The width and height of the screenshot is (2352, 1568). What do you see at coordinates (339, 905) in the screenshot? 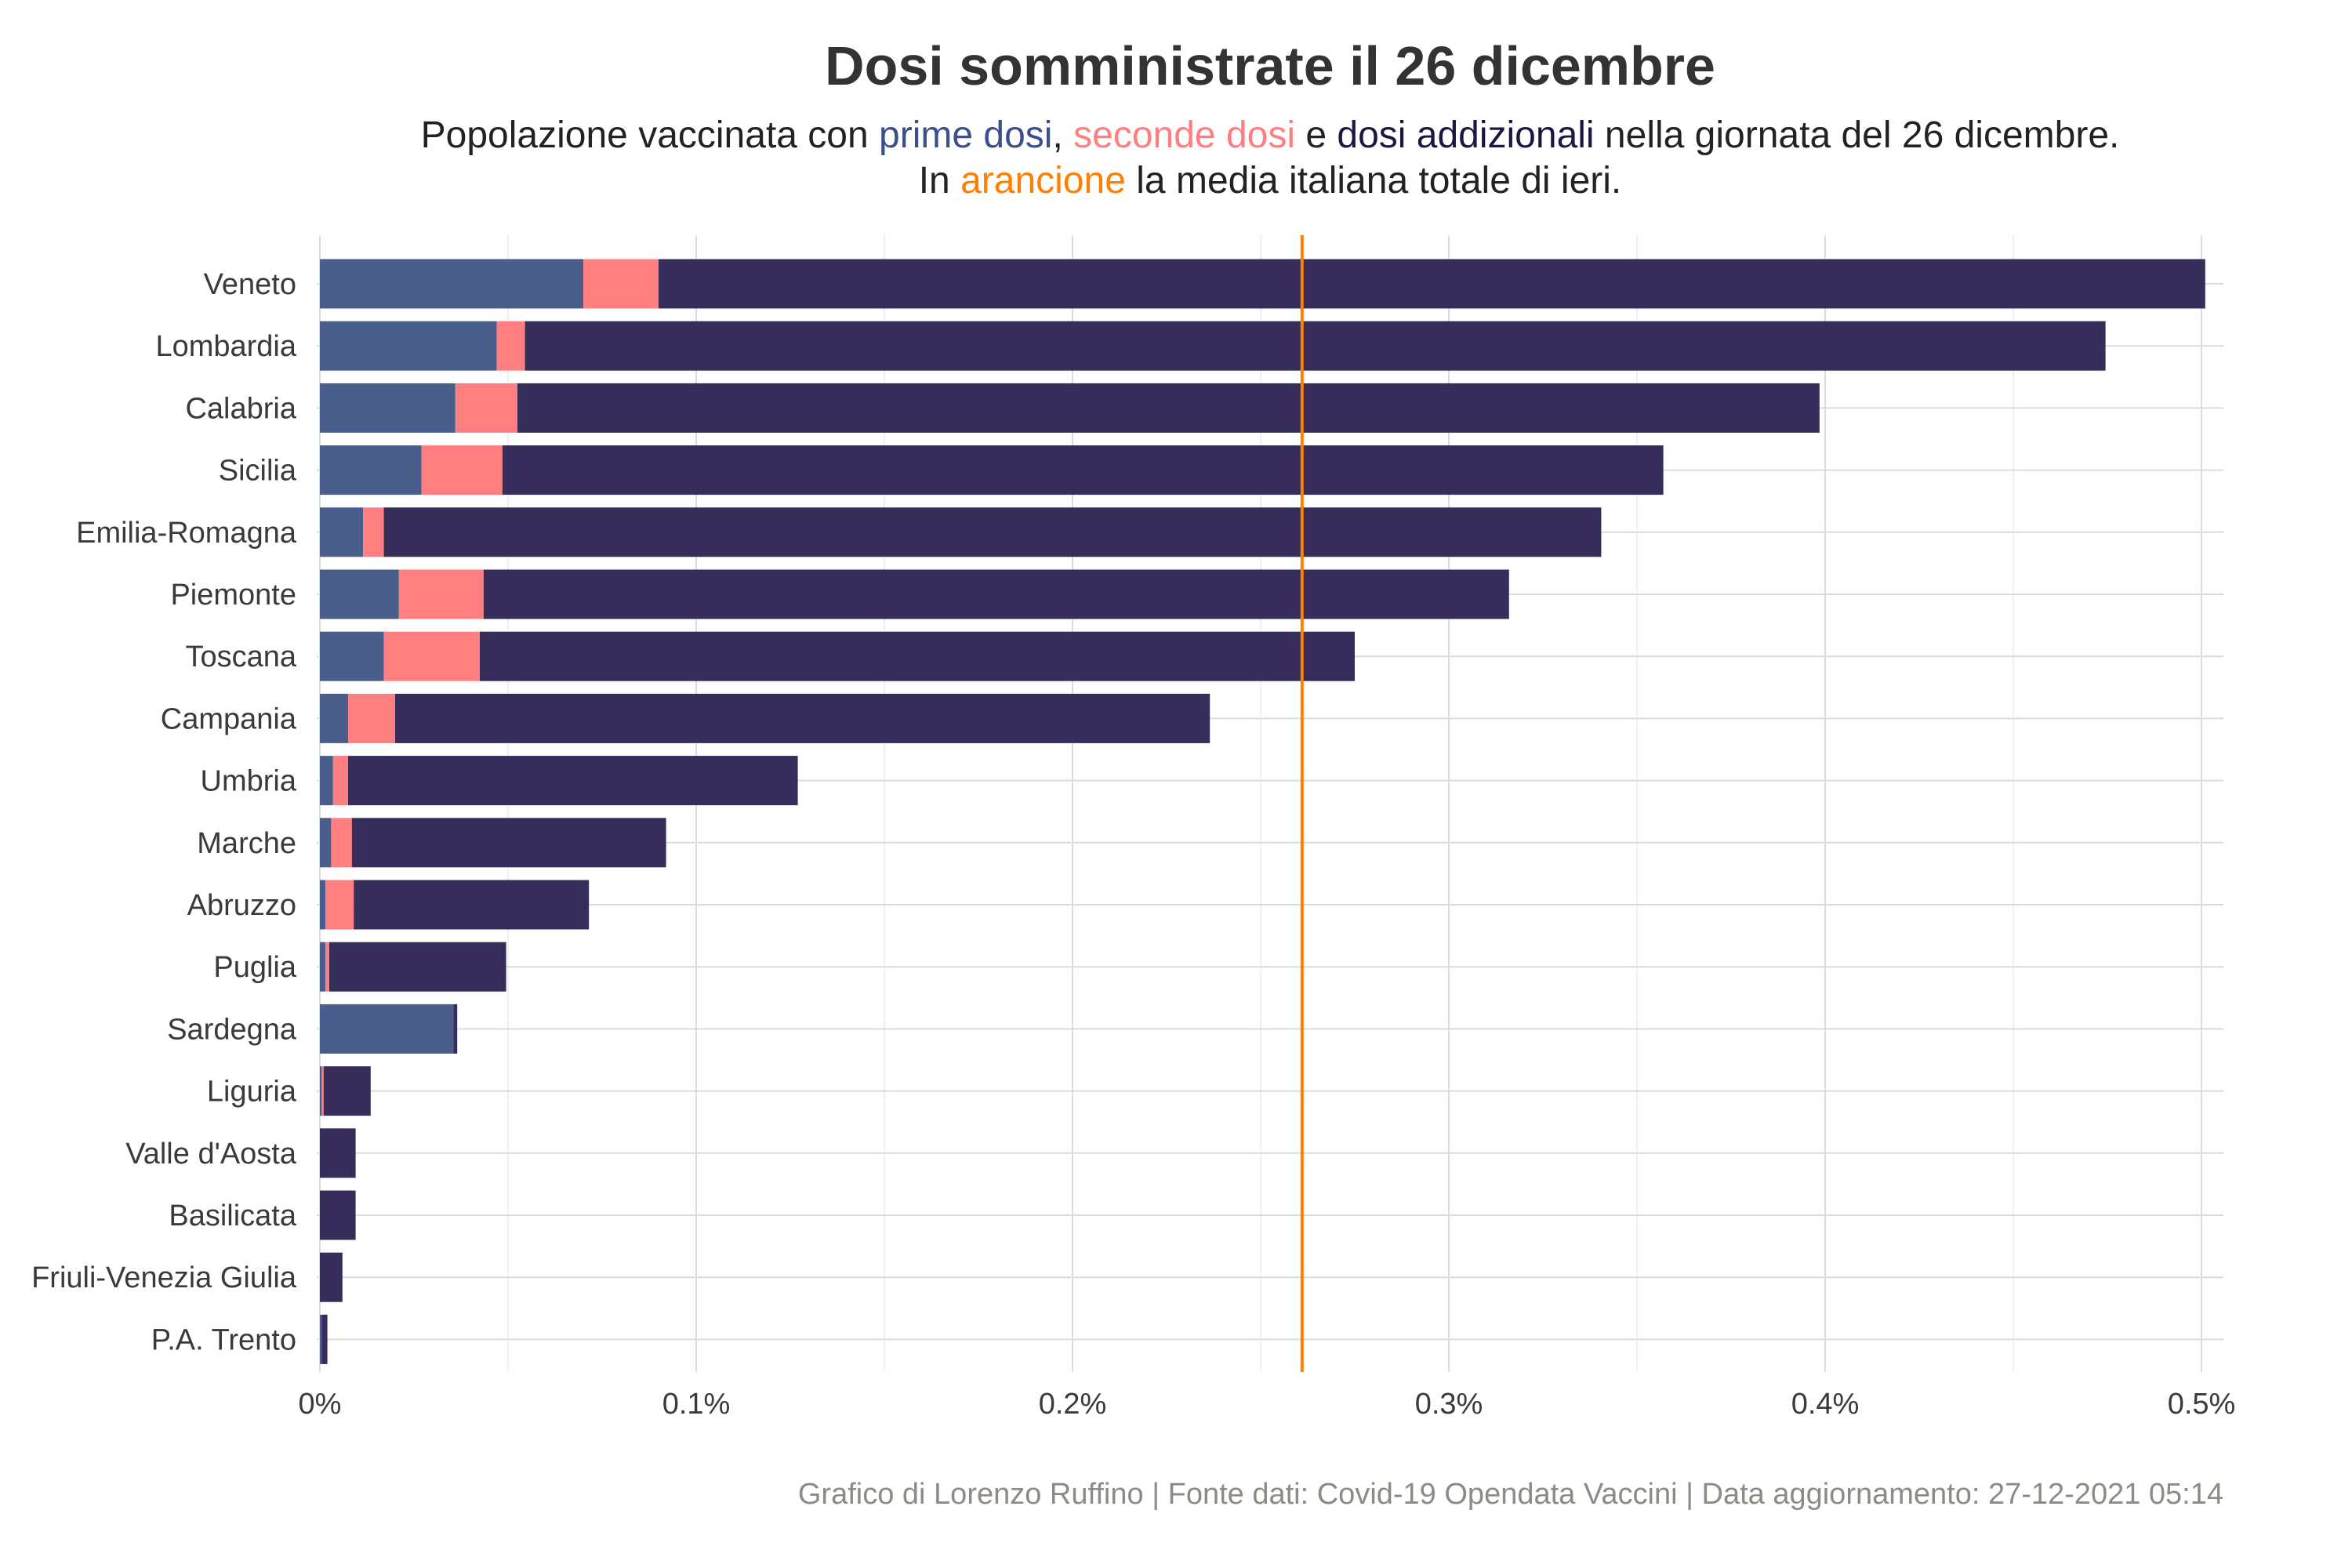
I see `bar-seconde-dosi: Abruzzo — seconde dosi: 0.0075%` at bounding box center [339, 905].